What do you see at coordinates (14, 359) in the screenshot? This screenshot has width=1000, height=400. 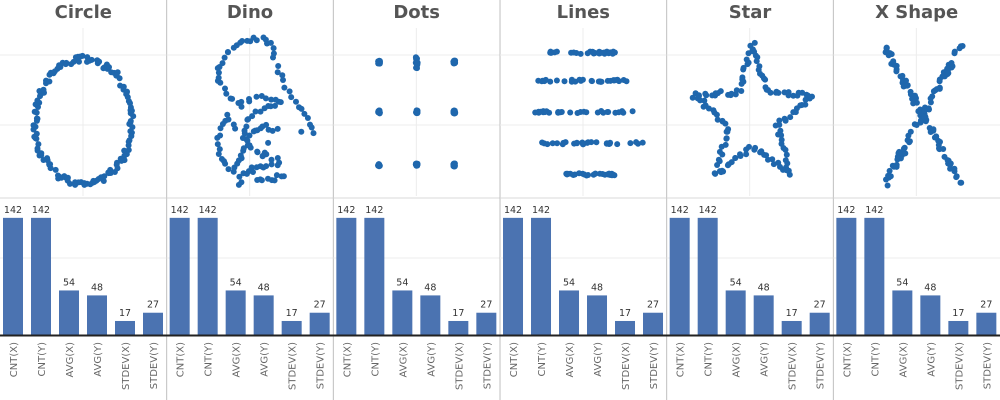 I see `x-tick-label: CNT(X)` at bounding box center [14, 359].